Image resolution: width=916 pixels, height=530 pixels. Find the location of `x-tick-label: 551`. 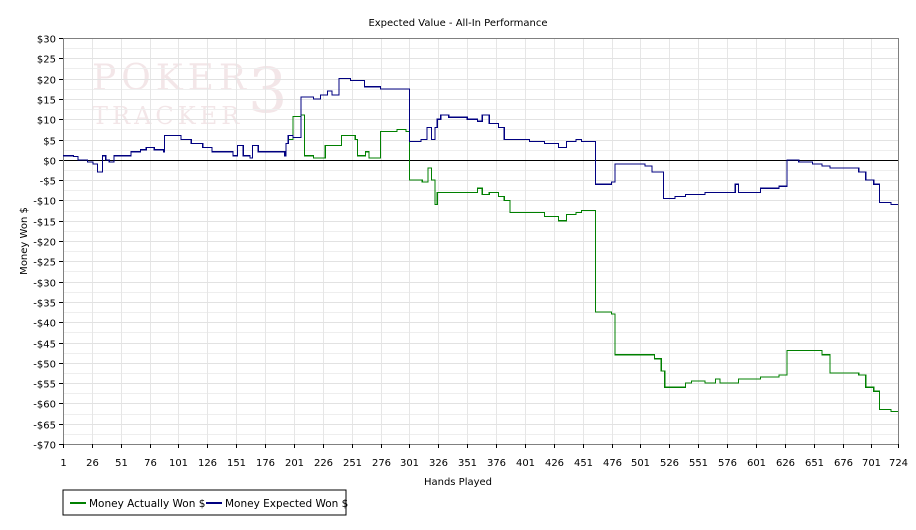

x-tick-label: 551 is located at coordinates (698, 463).